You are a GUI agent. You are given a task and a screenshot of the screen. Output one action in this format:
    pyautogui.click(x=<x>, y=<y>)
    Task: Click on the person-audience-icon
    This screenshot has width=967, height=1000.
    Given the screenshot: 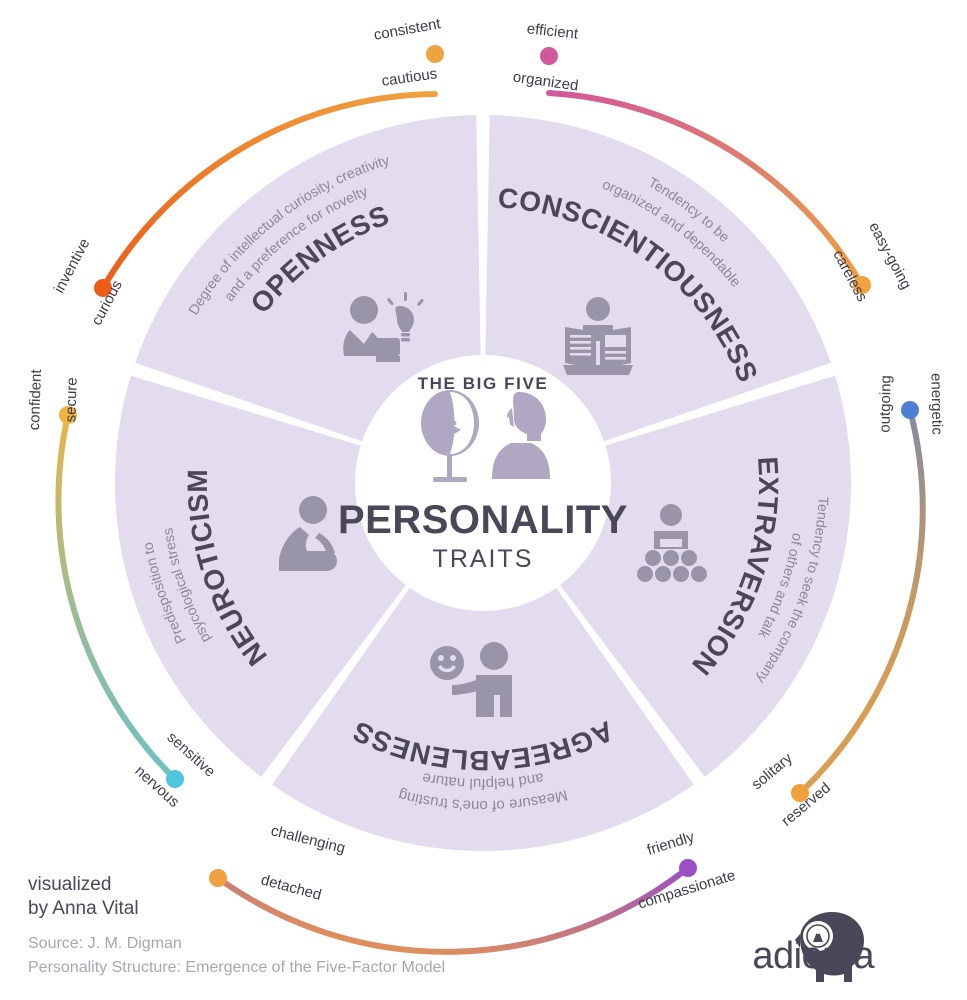 What is the action you would take?
    pyautogui.click(x=672, y=543)
    